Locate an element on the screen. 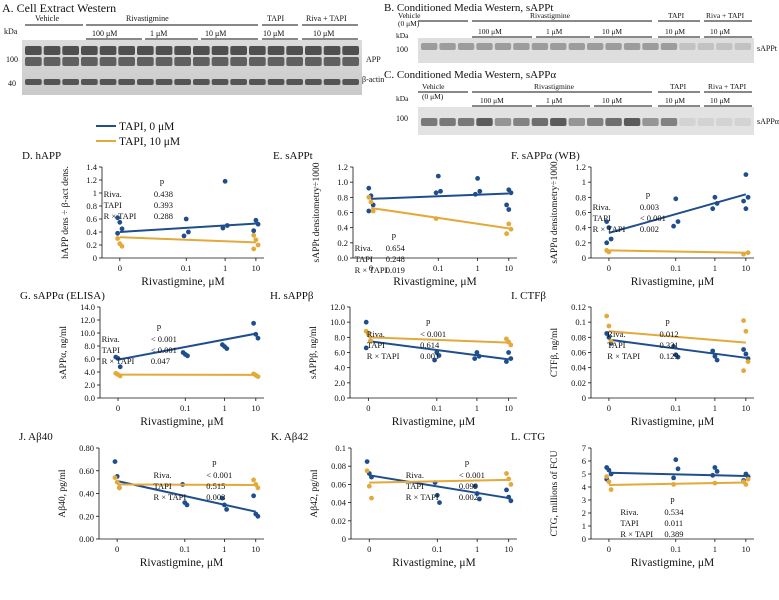 This screenshot has width=779, height=600. chart-g-ytick-label: 8.0 is located at coordinates (89, 346).